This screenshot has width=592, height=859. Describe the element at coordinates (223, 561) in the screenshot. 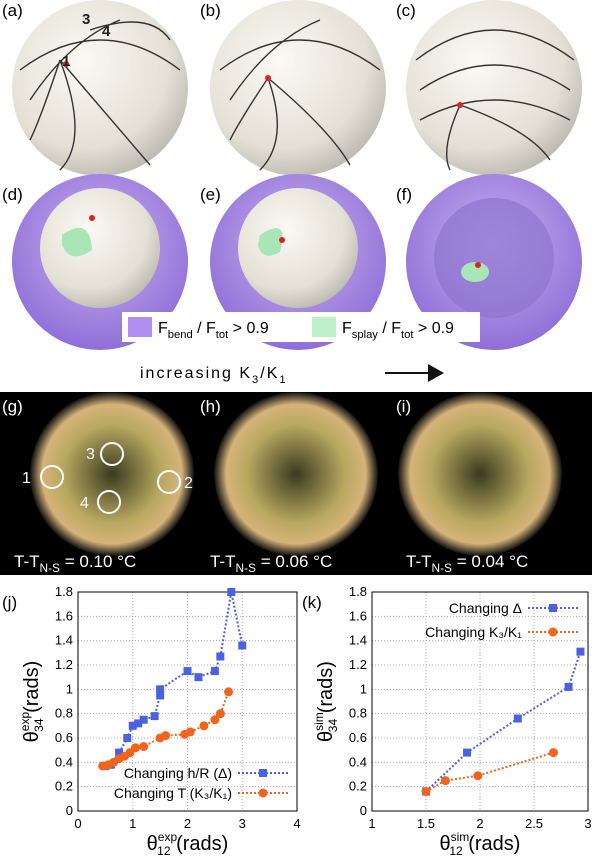

I see `text-part: T-T` at that location.